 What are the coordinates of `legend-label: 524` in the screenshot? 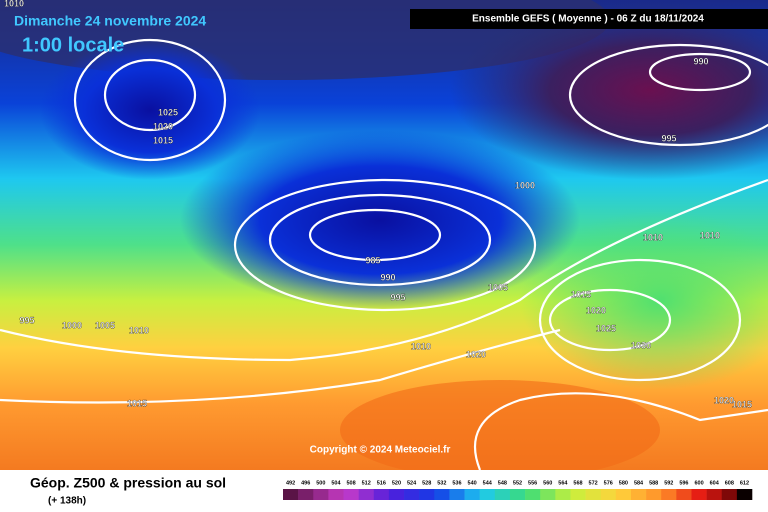 It's located at (412, 483).